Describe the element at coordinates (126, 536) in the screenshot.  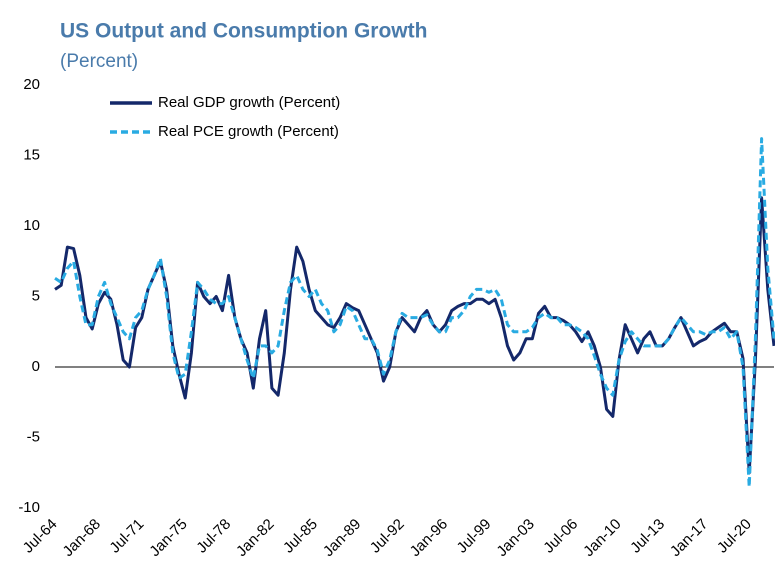
I see `x-tick-label: Jul-71` at that location.